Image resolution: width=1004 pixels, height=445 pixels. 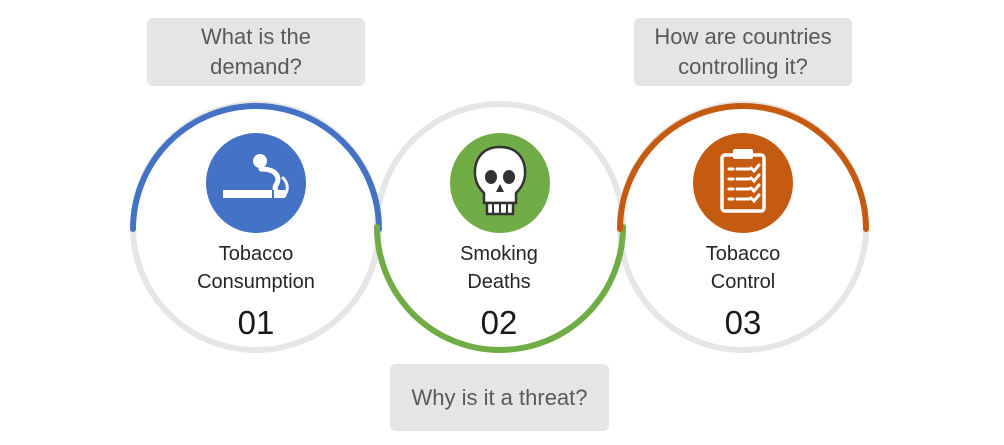 I want to click on question-1-line-1: What is the, so click(x=256, y=36).